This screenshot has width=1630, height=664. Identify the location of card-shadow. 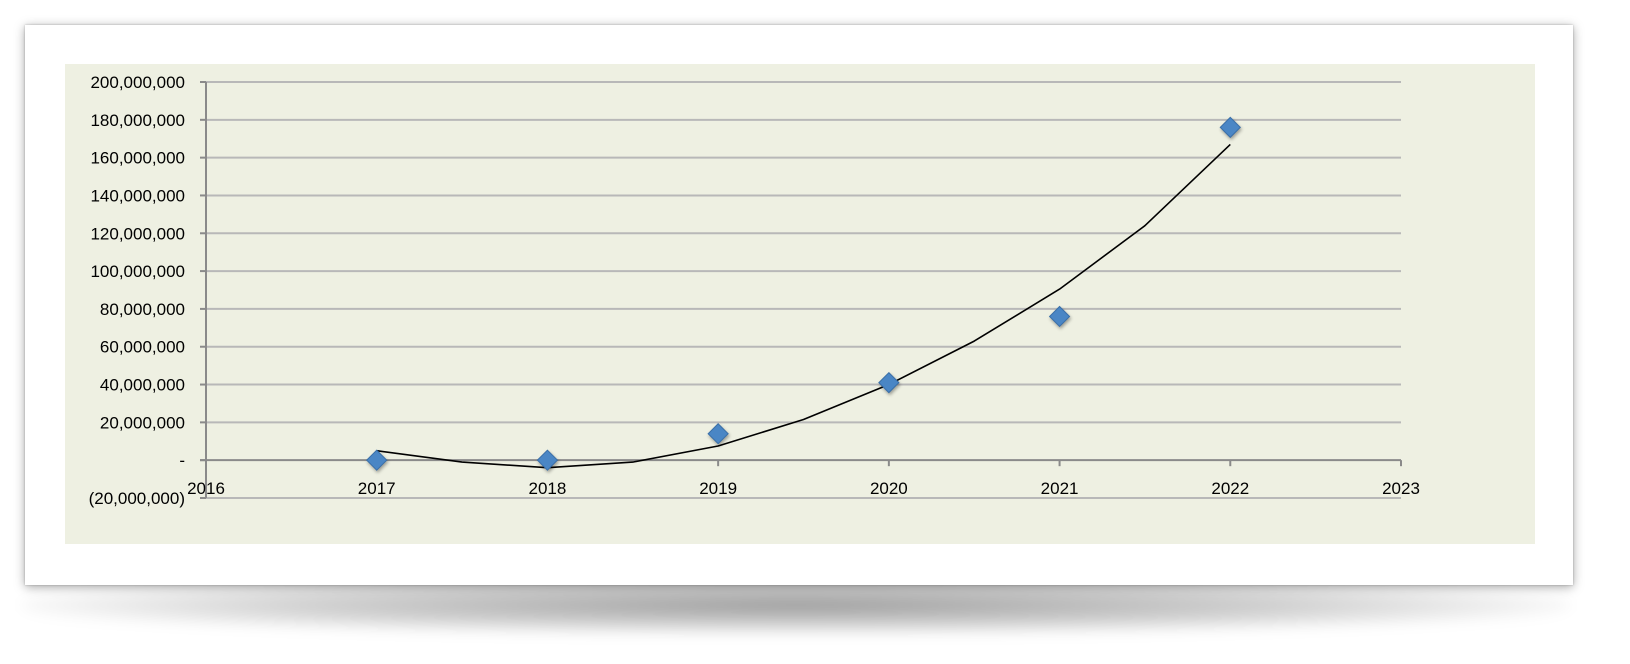
(796, 605).